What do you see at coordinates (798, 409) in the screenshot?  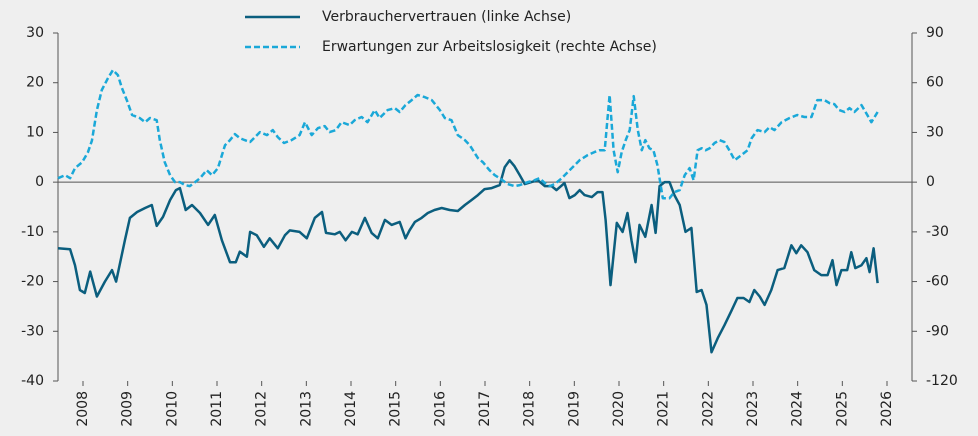 I see `x-tick-label: 2024` at bounding box center [798, 409].